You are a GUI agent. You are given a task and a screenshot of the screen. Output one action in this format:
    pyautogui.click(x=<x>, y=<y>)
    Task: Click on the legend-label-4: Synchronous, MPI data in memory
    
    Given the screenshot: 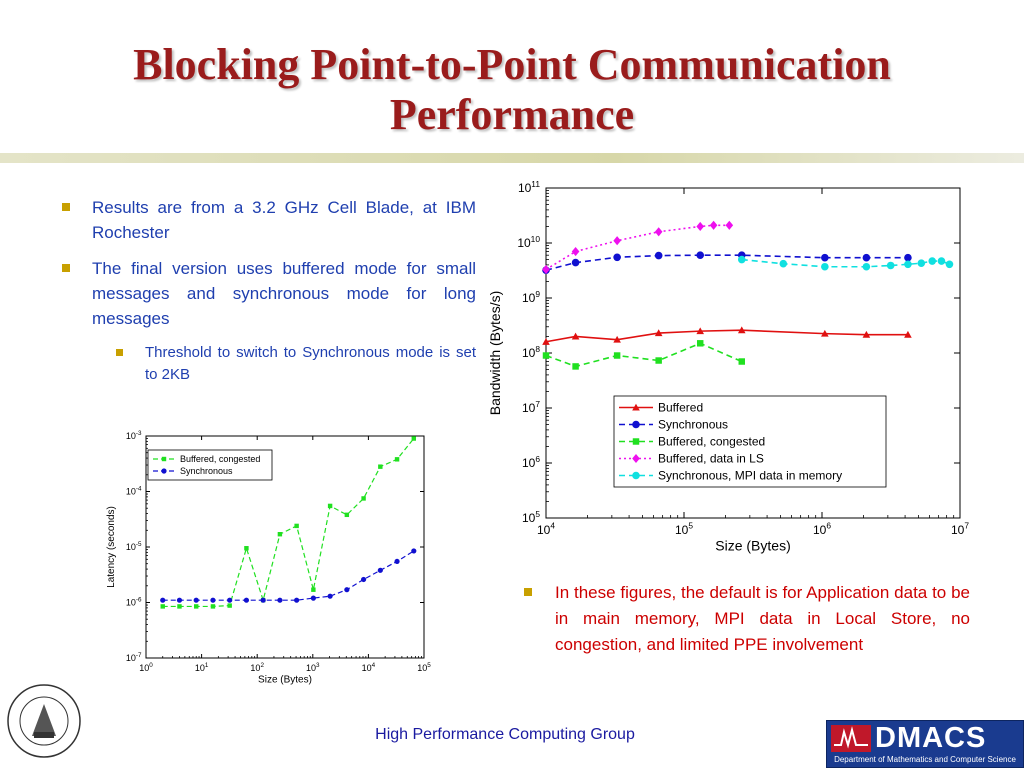 What is the action you would take?
    pyautogui.click(x=750, y=476)
    